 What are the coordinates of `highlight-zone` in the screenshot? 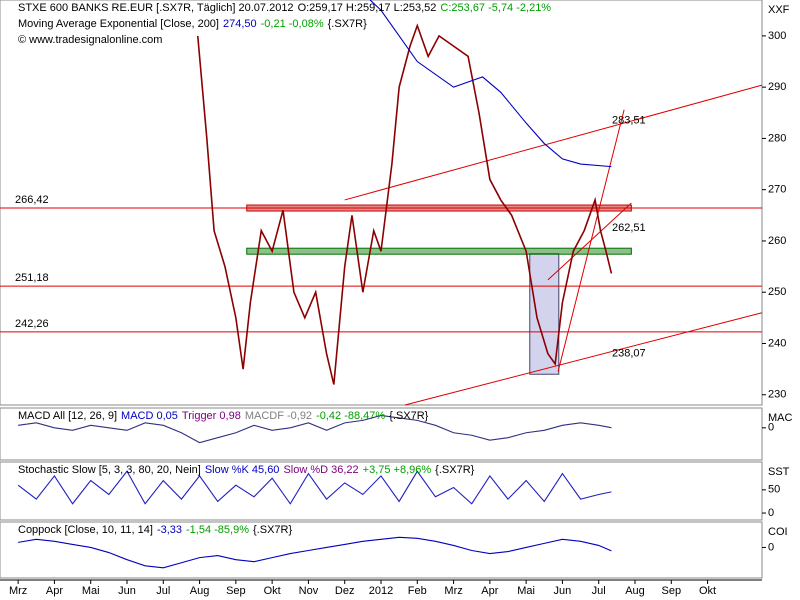 It's located at (544, 314).